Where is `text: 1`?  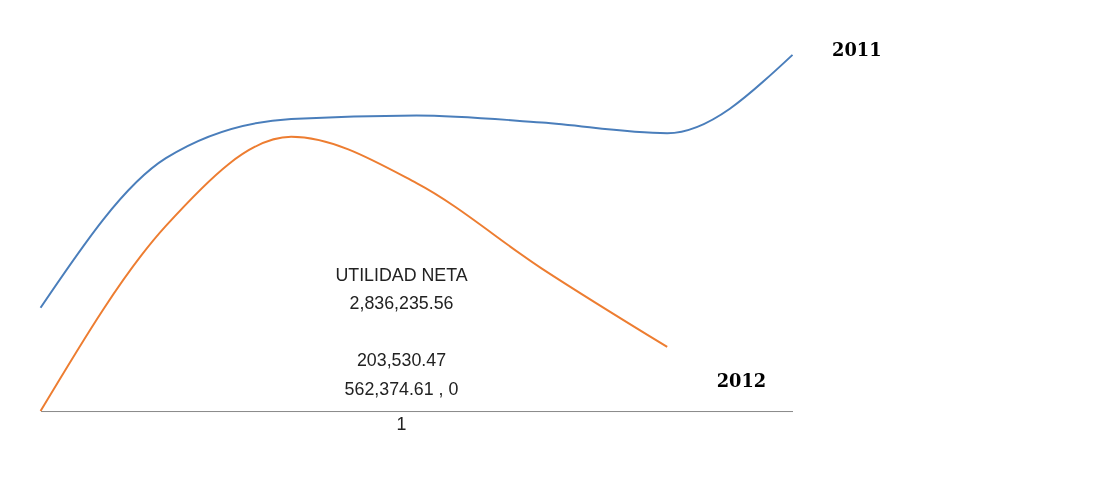 text: 1 is located at coordinates (401, 424).